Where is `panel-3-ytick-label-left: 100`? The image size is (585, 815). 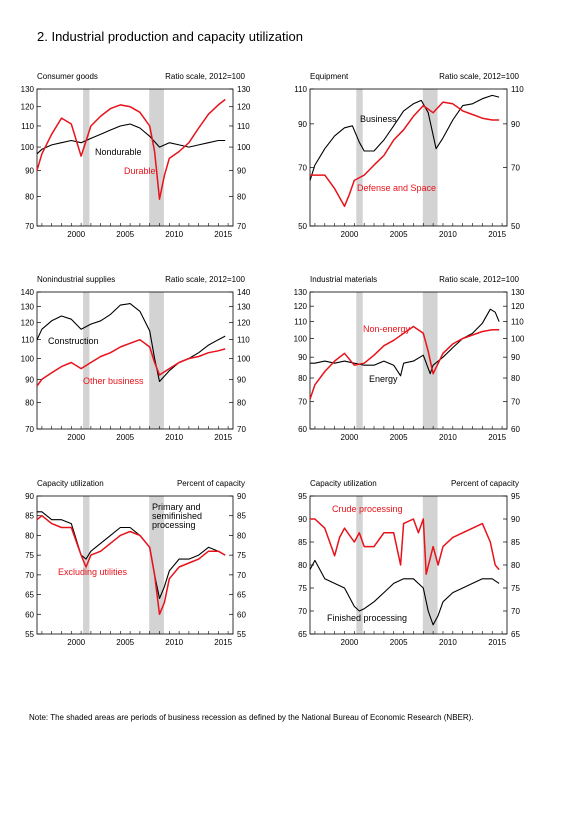
panel-3-ytick-label-left: 100 is located at coordinates (28, 359).